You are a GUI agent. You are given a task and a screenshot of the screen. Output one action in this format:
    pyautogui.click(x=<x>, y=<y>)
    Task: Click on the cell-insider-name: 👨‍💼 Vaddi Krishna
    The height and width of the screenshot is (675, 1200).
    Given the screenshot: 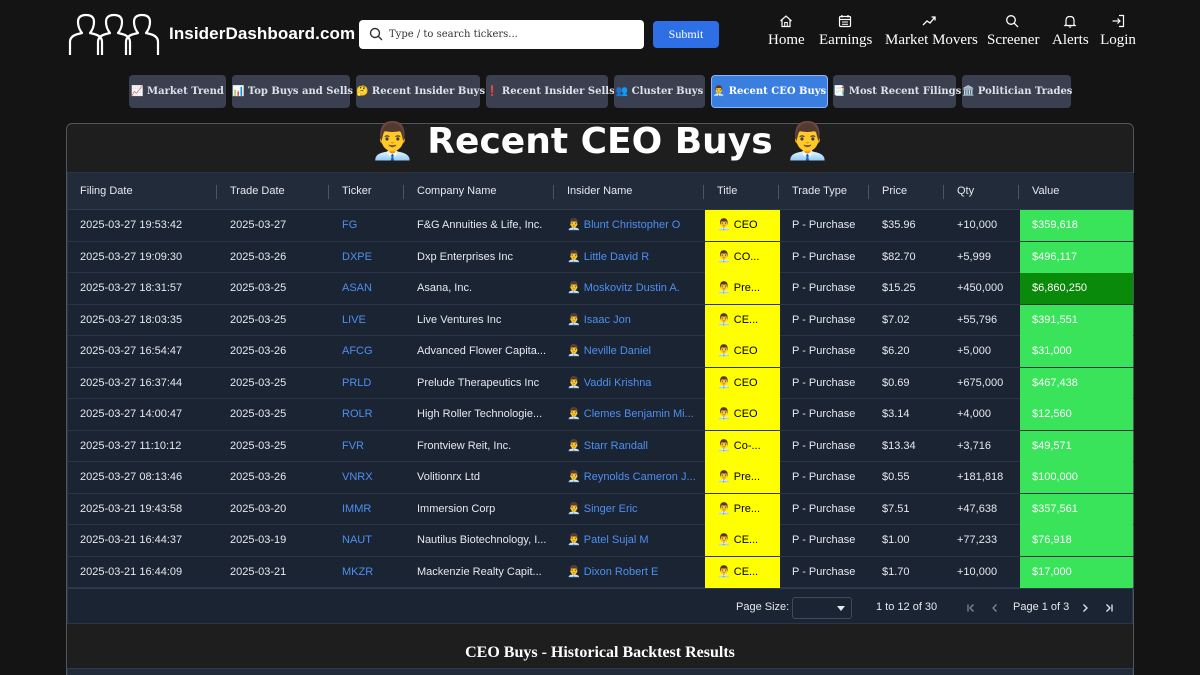 What is the action you would take?
    pyautogui.click(x=609, y=382)
    